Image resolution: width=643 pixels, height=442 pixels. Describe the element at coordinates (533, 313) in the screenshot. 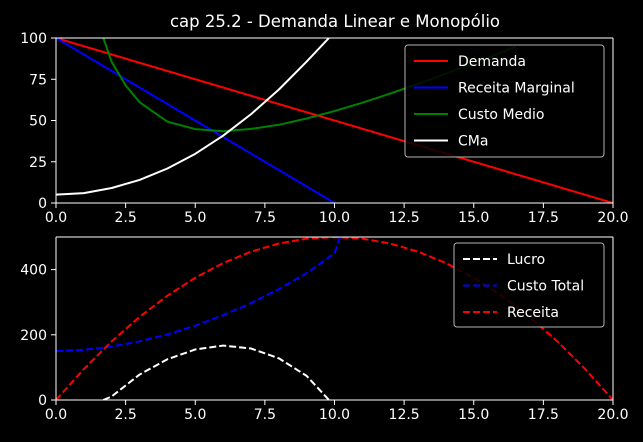

I see `legend-label: Receita` at that location.